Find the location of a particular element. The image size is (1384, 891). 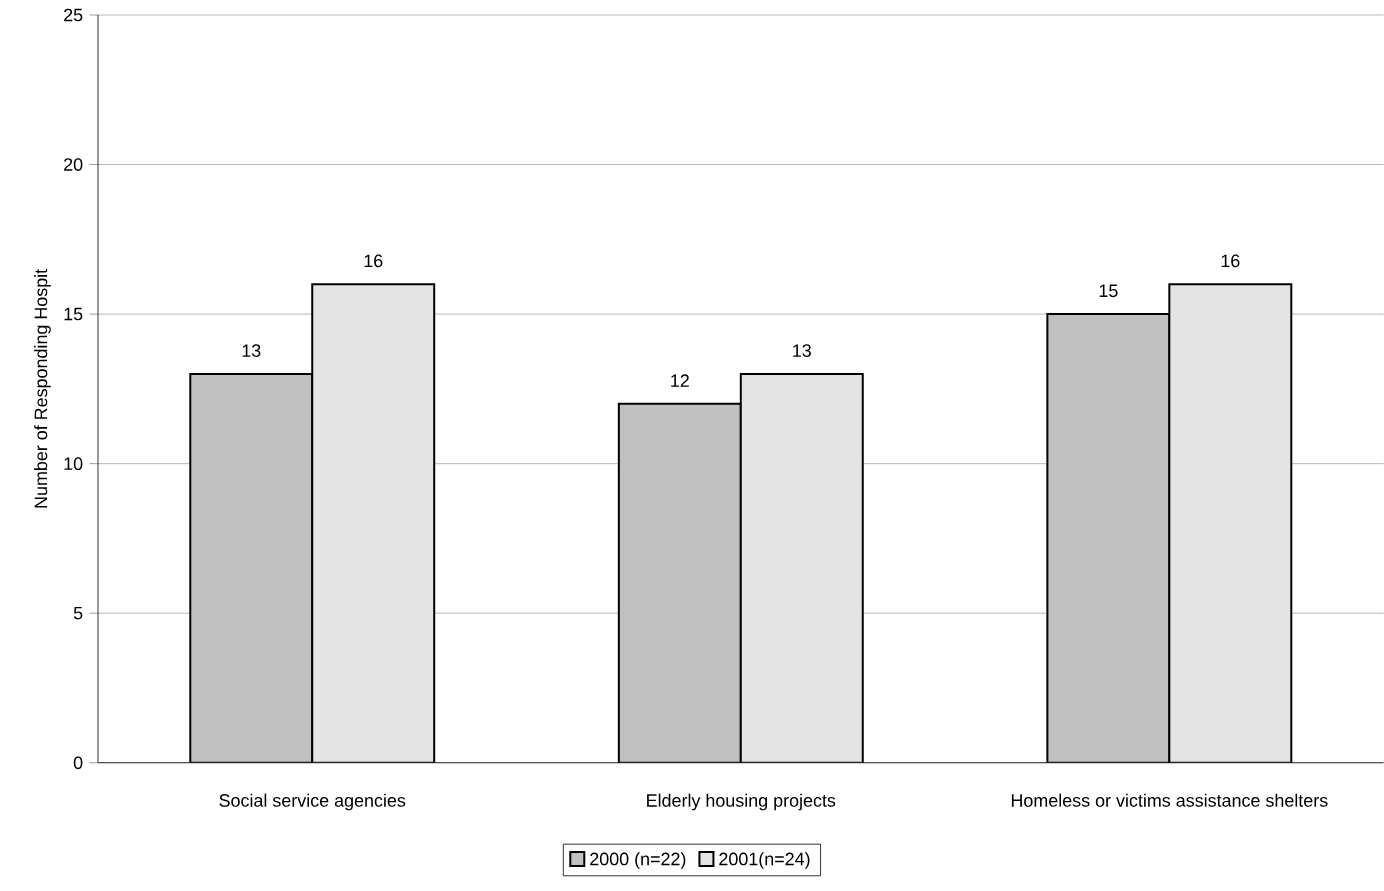

y-tick-label: 5 is located at coordinates (78, 613).